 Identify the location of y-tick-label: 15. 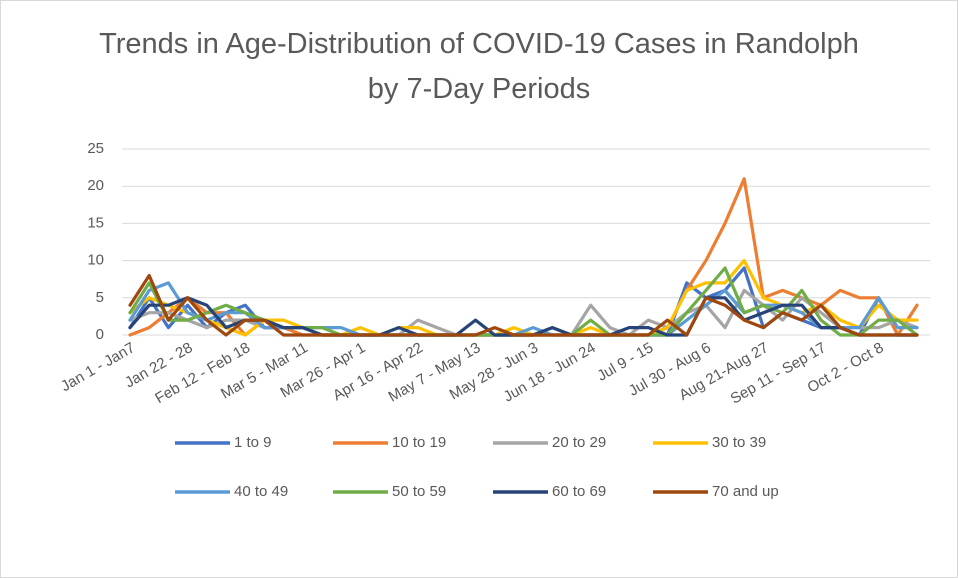
(95, 222).